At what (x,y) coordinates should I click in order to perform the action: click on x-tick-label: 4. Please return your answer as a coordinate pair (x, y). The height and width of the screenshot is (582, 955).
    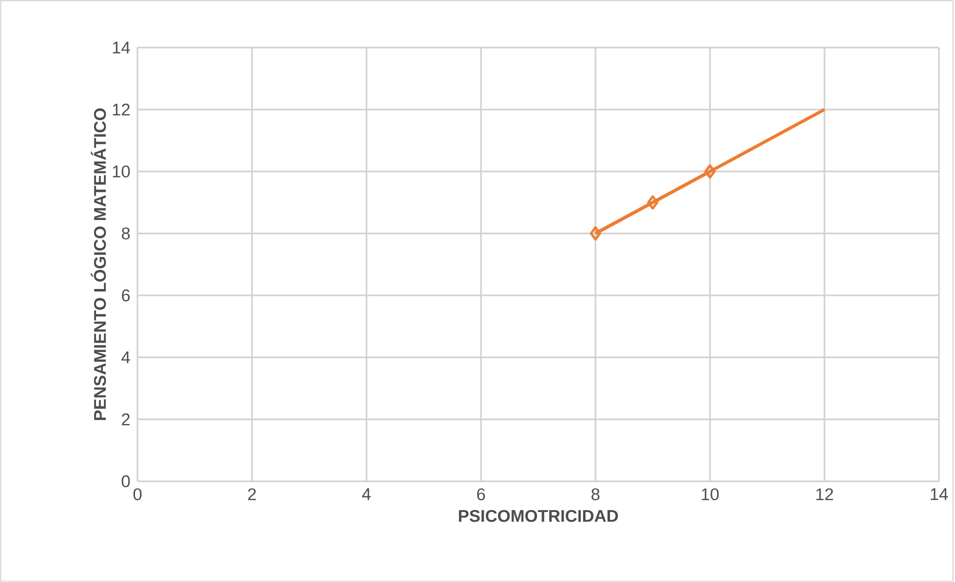
    Looking at the image, I should click on (366, 494).